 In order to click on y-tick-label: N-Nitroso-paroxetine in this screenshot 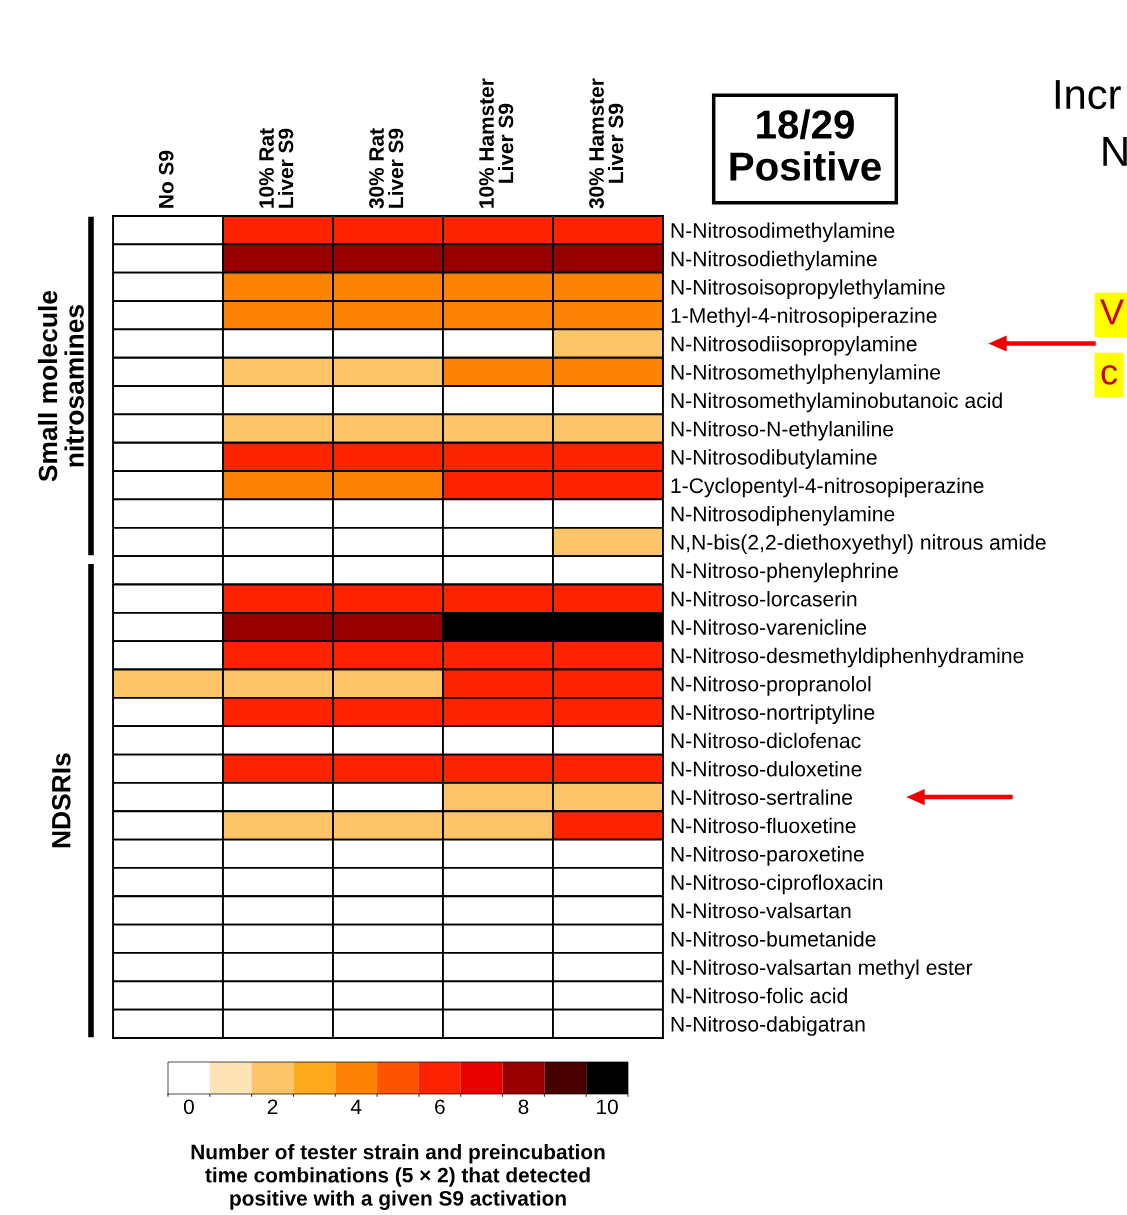, I will do `click(767, 856)`.